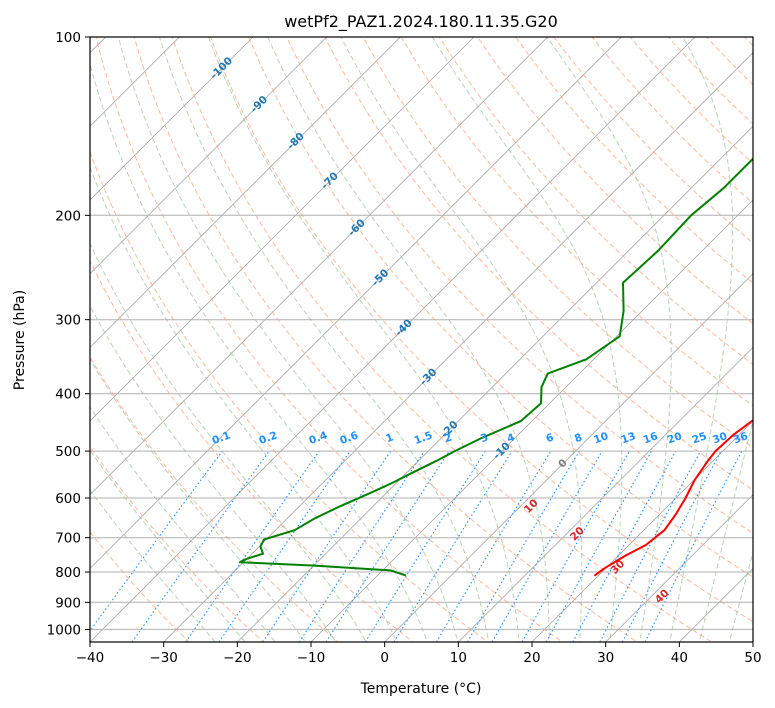  What do you see at coordinates (720, 438) in the screenshot?
I see `mixing-ratio-label: 30` at bounding box center [720, 438].